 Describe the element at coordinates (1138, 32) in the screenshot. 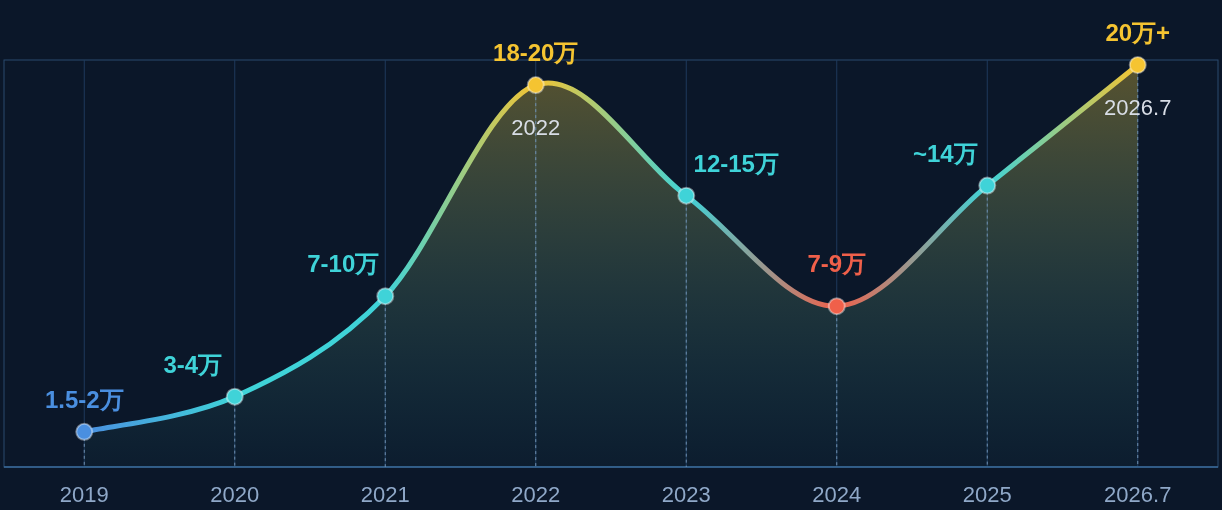

I see `data-label: 20万+` at that location.